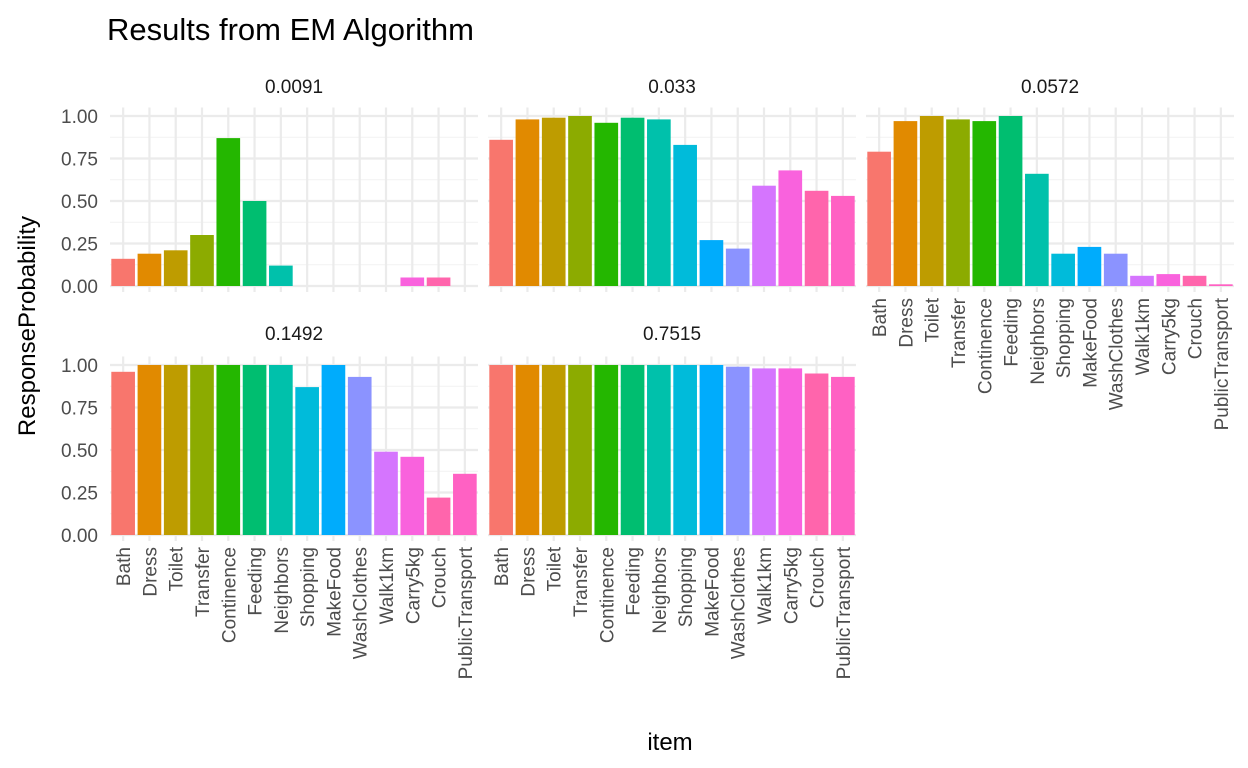 The image size is (1248, 768). Describe the element at coordinates (290, 29) in the screenshot. I see `chart-title: Results from EM Algorithm` at that location.